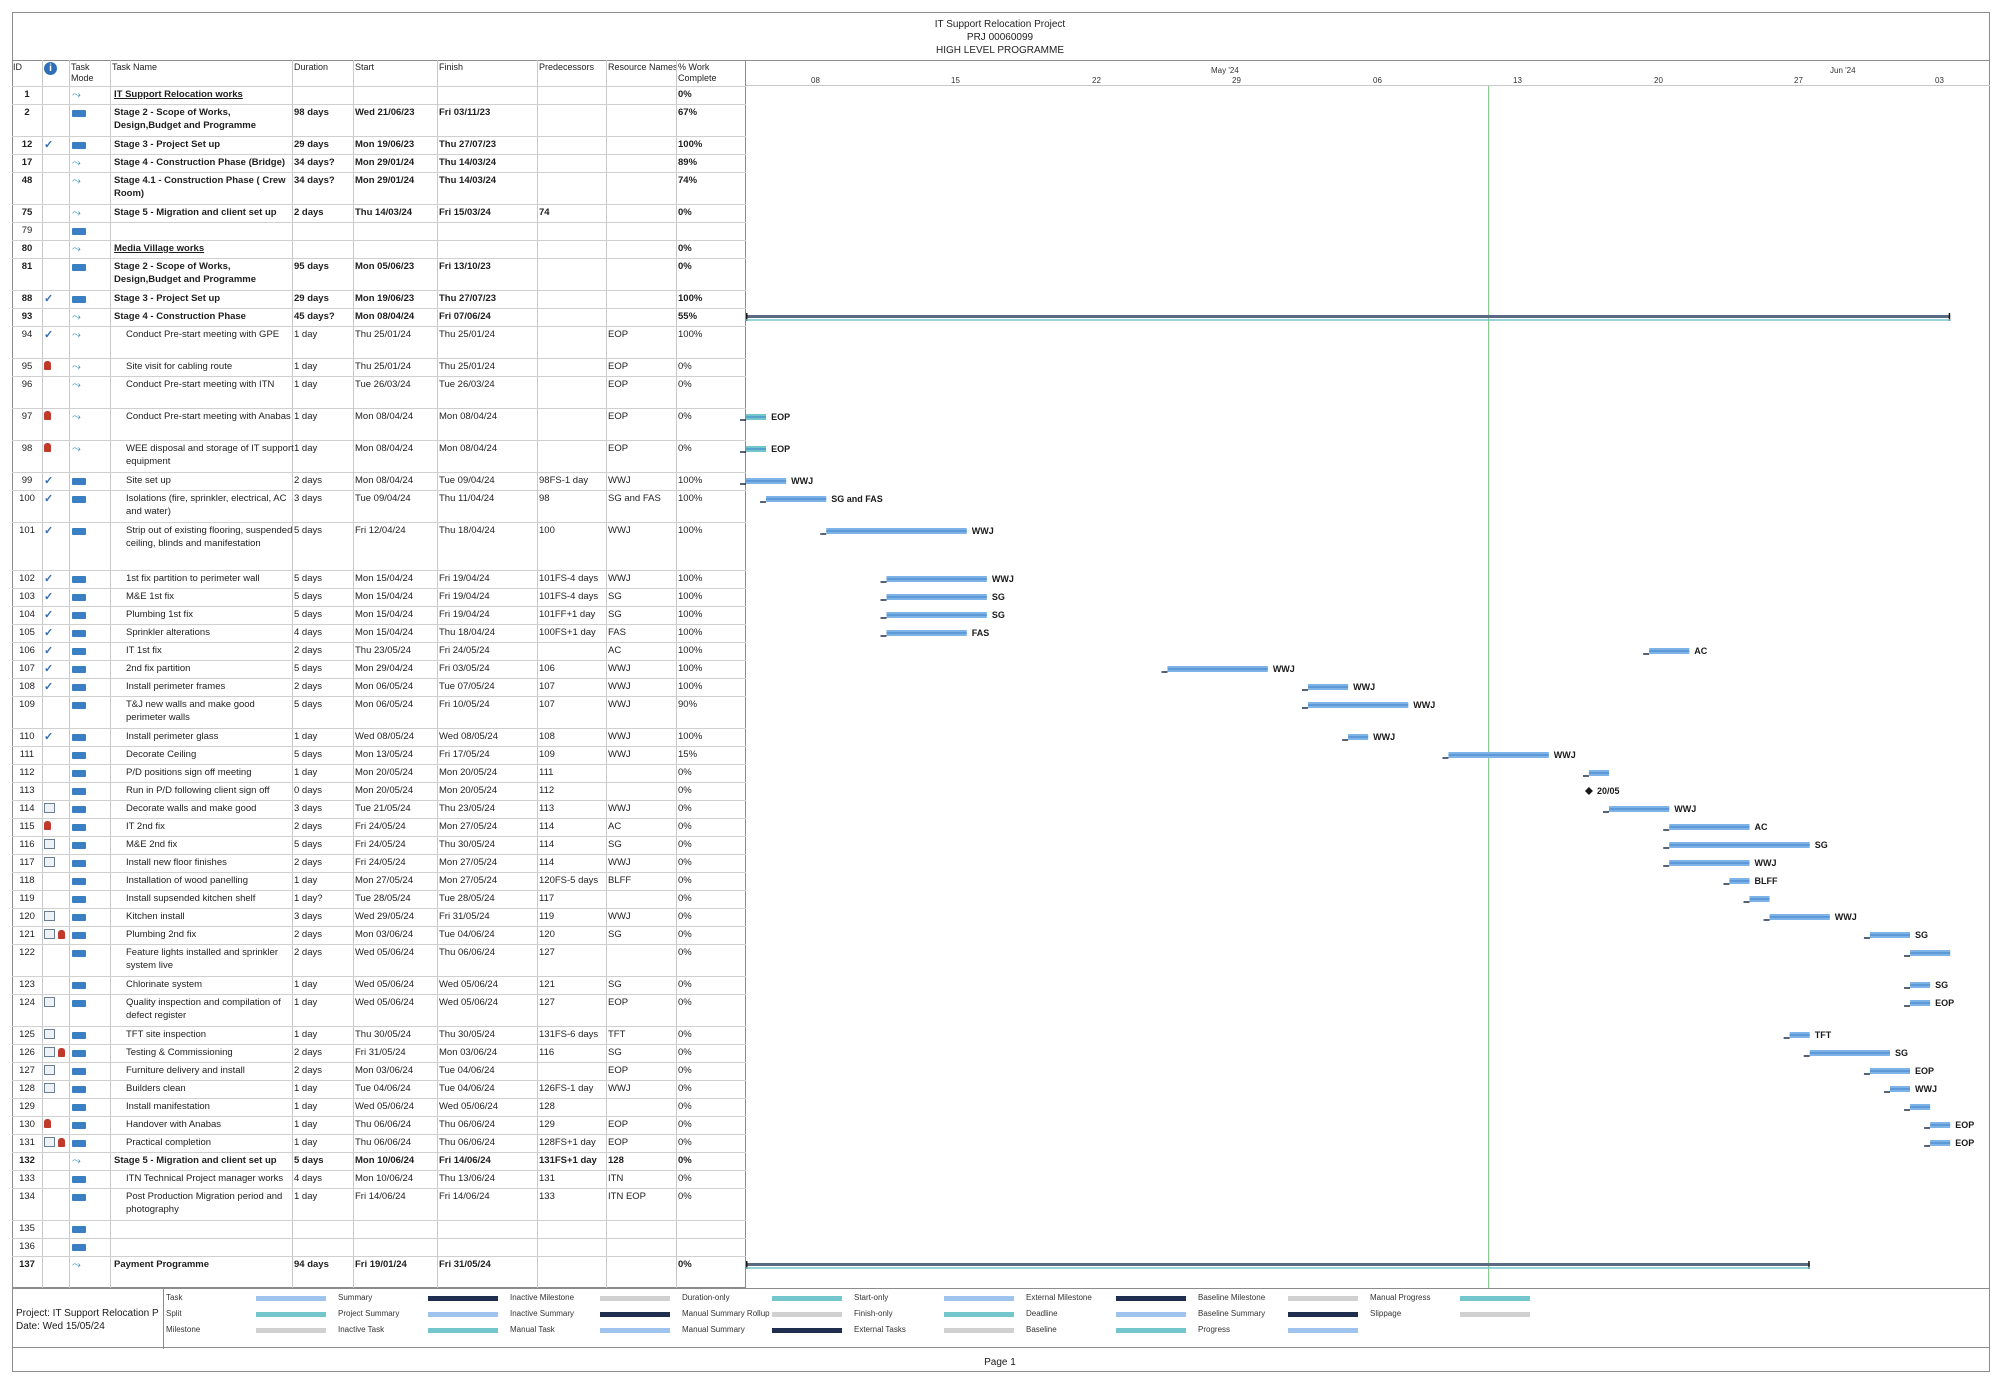 This screenshot has height=1384, width=2000. Describe the element at coordinates (697, 72) in the screenshot. I see `col-header-pct-work-complete: % Work Complete` at that location.